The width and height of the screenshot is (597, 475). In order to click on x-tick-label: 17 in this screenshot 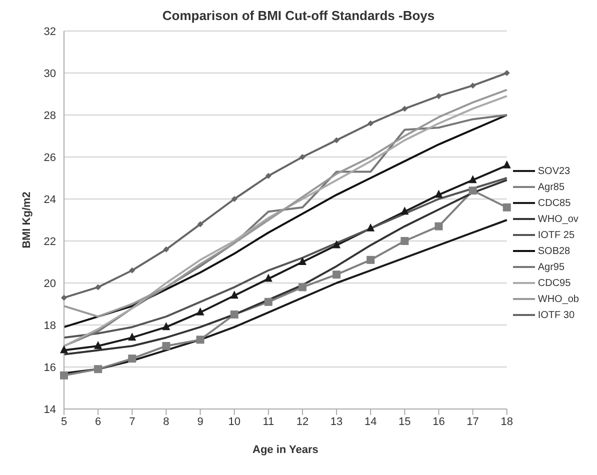, I will do `click(472, 422)`.